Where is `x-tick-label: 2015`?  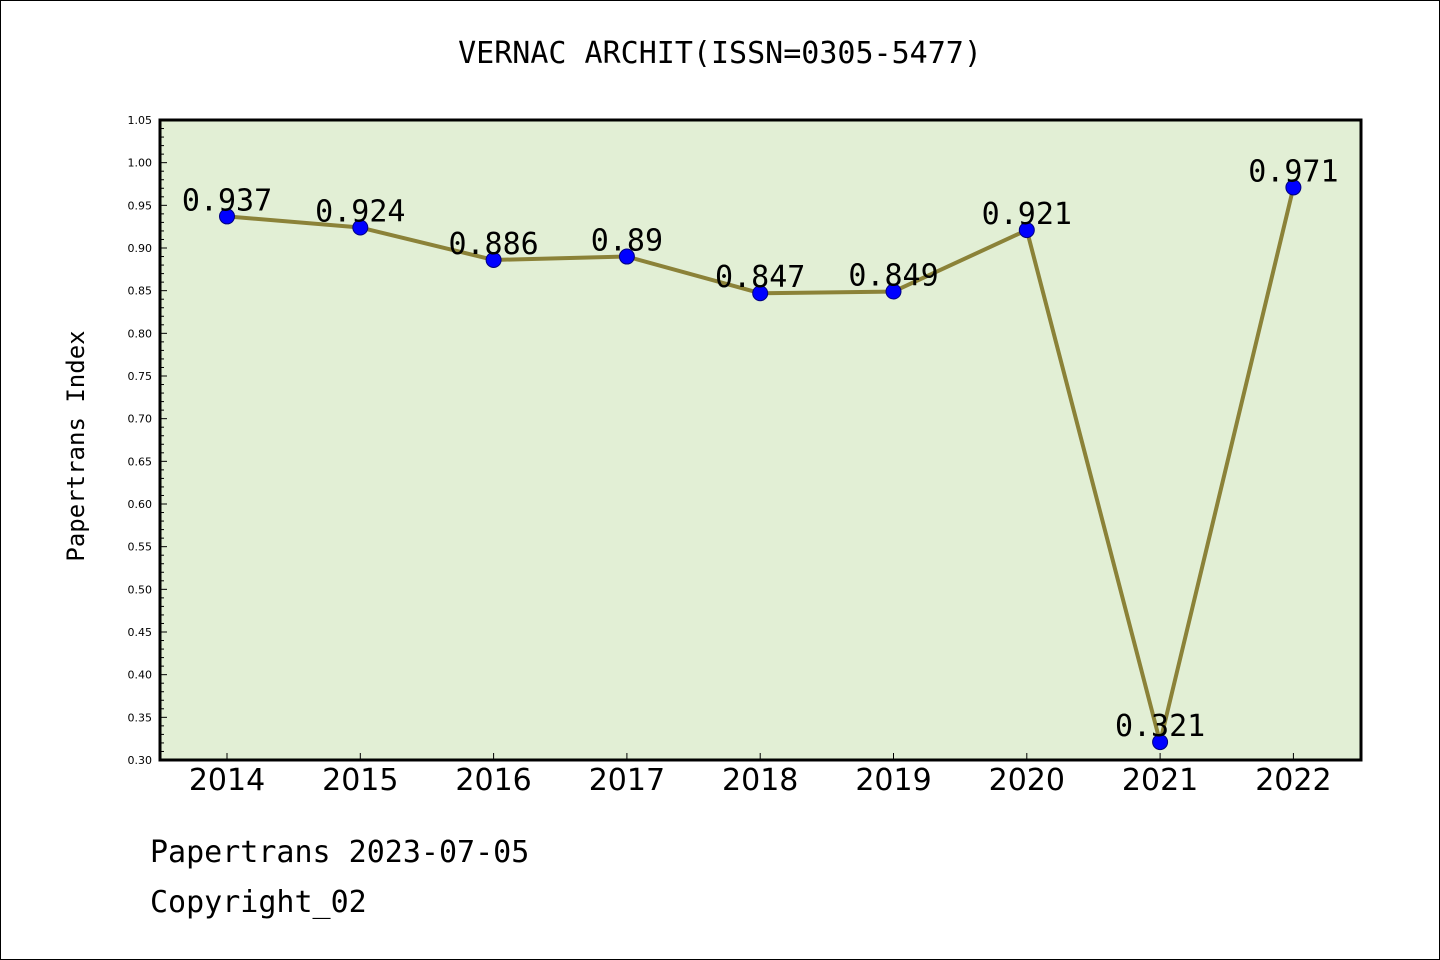
x-tick-label: 2015 is located at coordinates (360, 780).